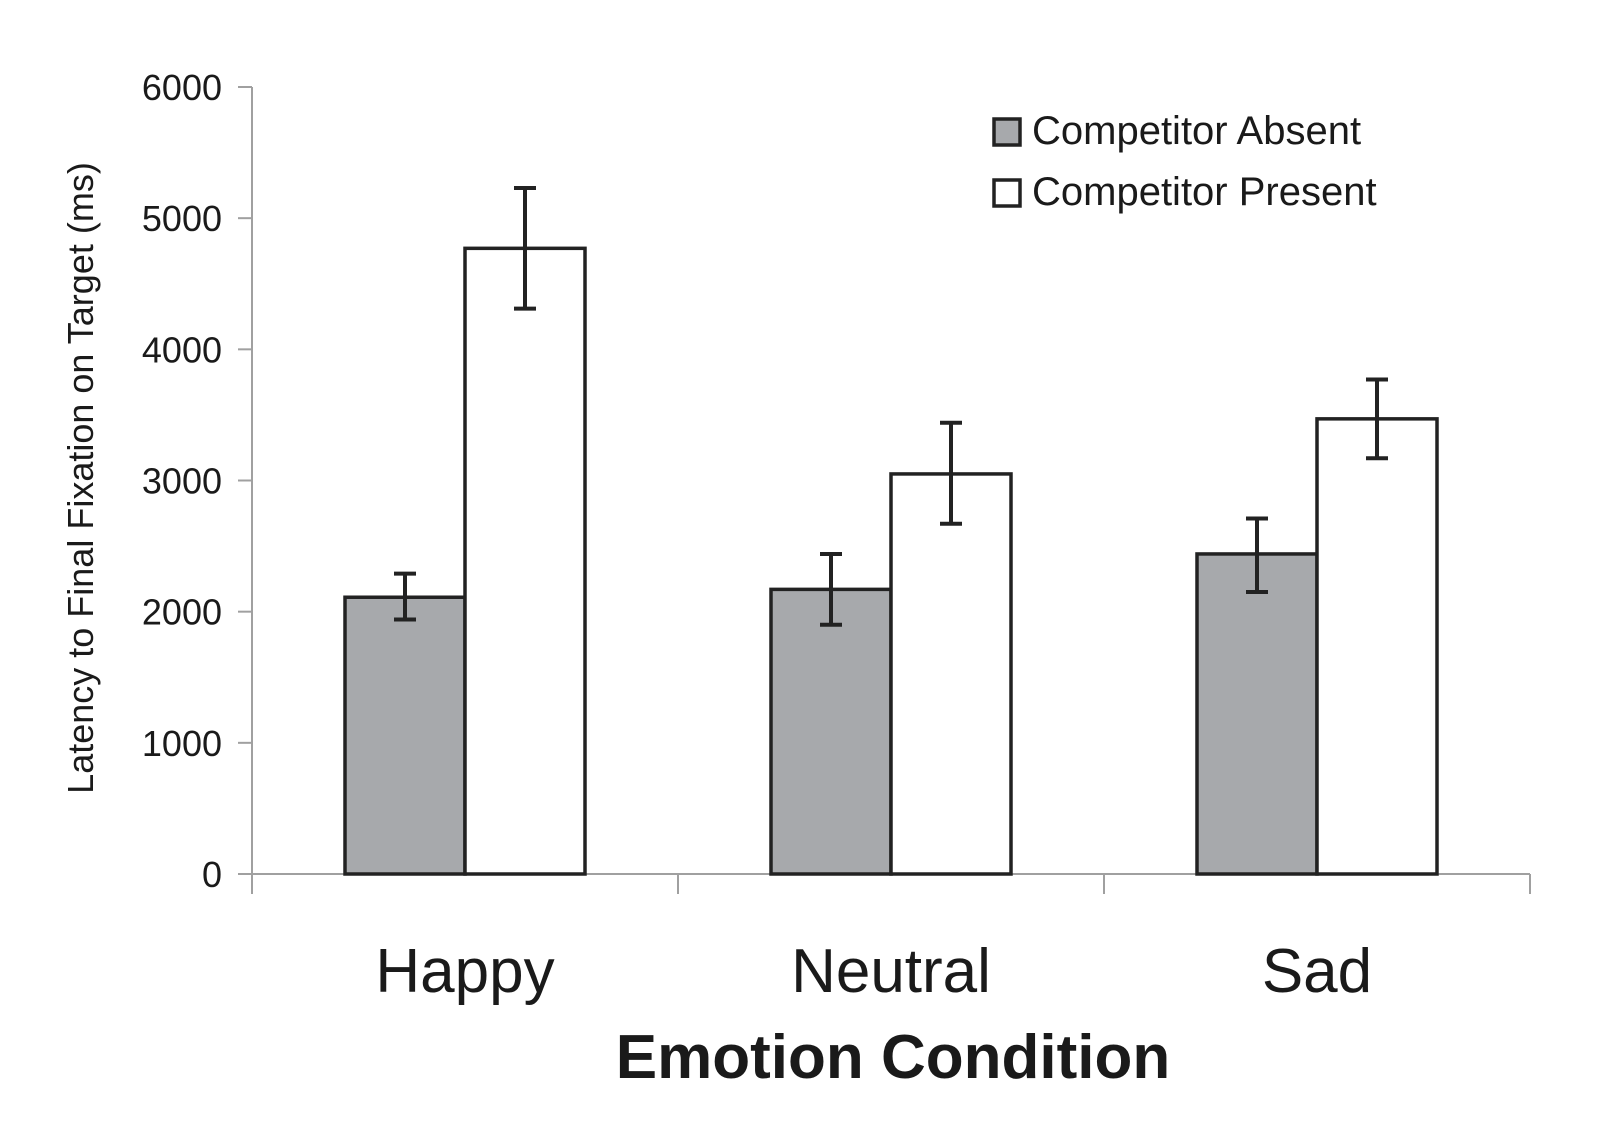  I want to click on category-label: Neutral, so click(891, 971).